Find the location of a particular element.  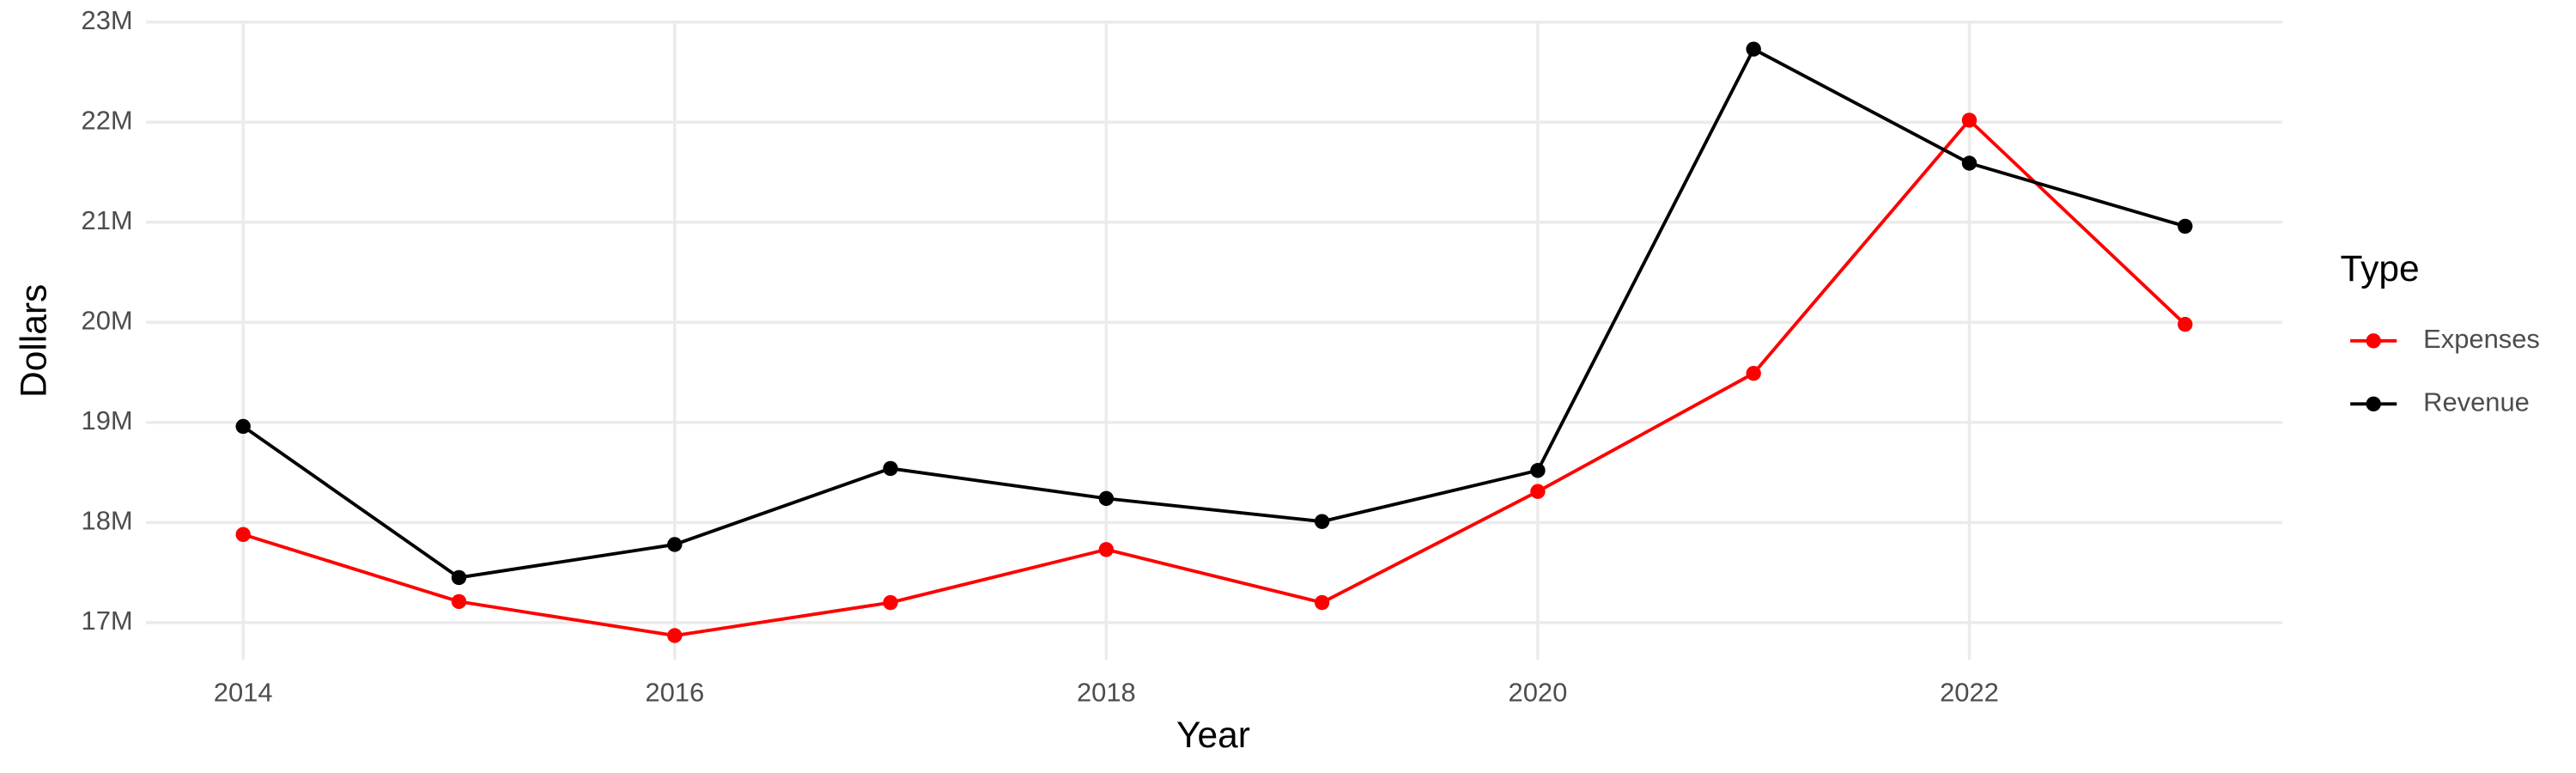

legend-title: Type is located at coordinates (2380, 269).